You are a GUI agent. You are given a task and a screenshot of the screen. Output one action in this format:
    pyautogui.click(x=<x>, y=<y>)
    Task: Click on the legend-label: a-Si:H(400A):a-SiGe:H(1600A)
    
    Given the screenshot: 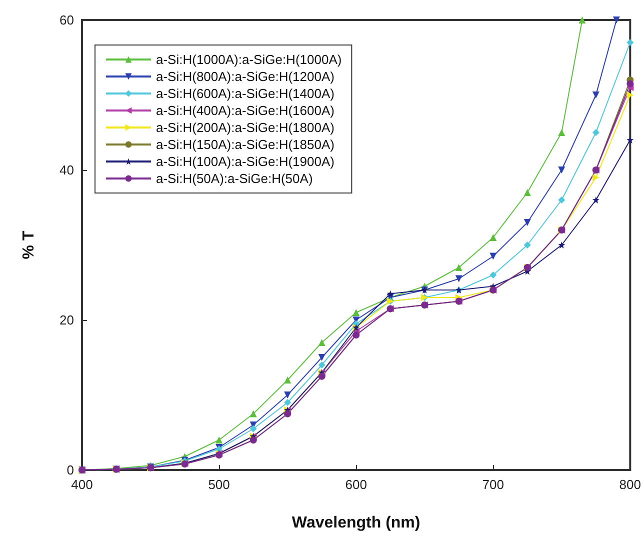 What is the action you would take?
    pyautogui.click(x=245, y=110)
    